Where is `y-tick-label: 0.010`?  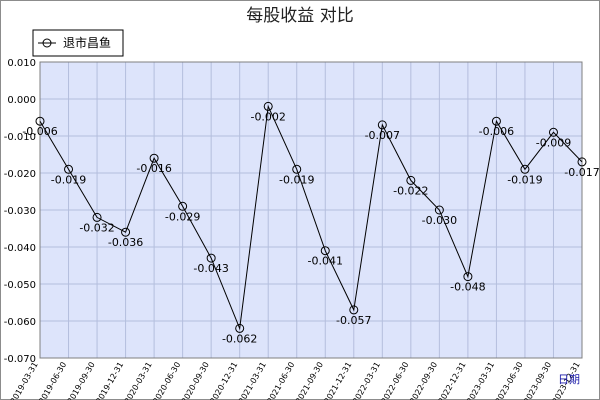 y-tick-label: 0.010 is located at coordinates (21, 63).